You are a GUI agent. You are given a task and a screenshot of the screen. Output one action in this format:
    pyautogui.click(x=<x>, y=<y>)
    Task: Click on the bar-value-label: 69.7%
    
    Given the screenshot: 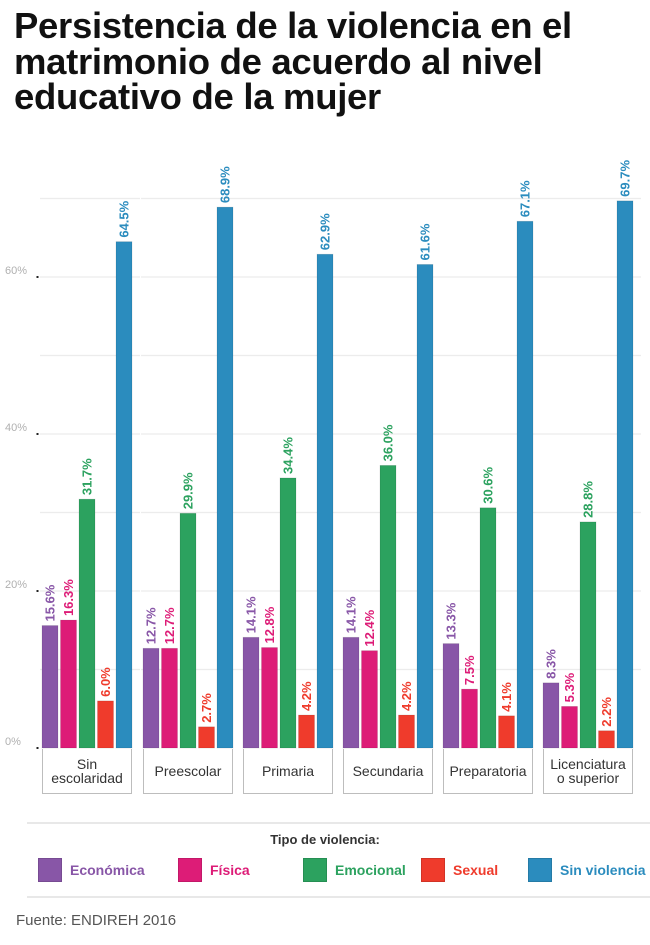 What is the action you would take?
    pyautogui.click(x=625, y=178)
    